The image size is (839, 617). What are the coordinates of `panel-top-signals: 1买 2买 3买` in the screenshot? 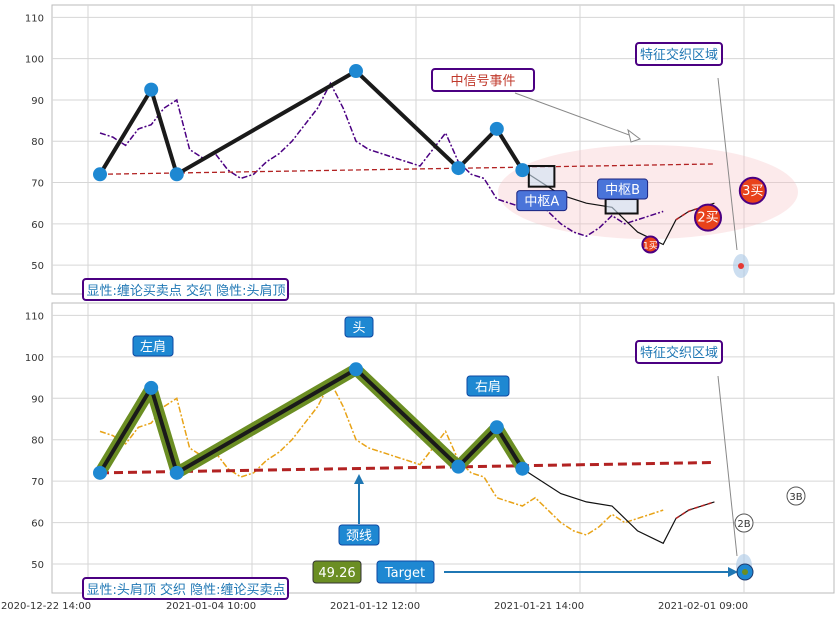 It's located at (704, 215).